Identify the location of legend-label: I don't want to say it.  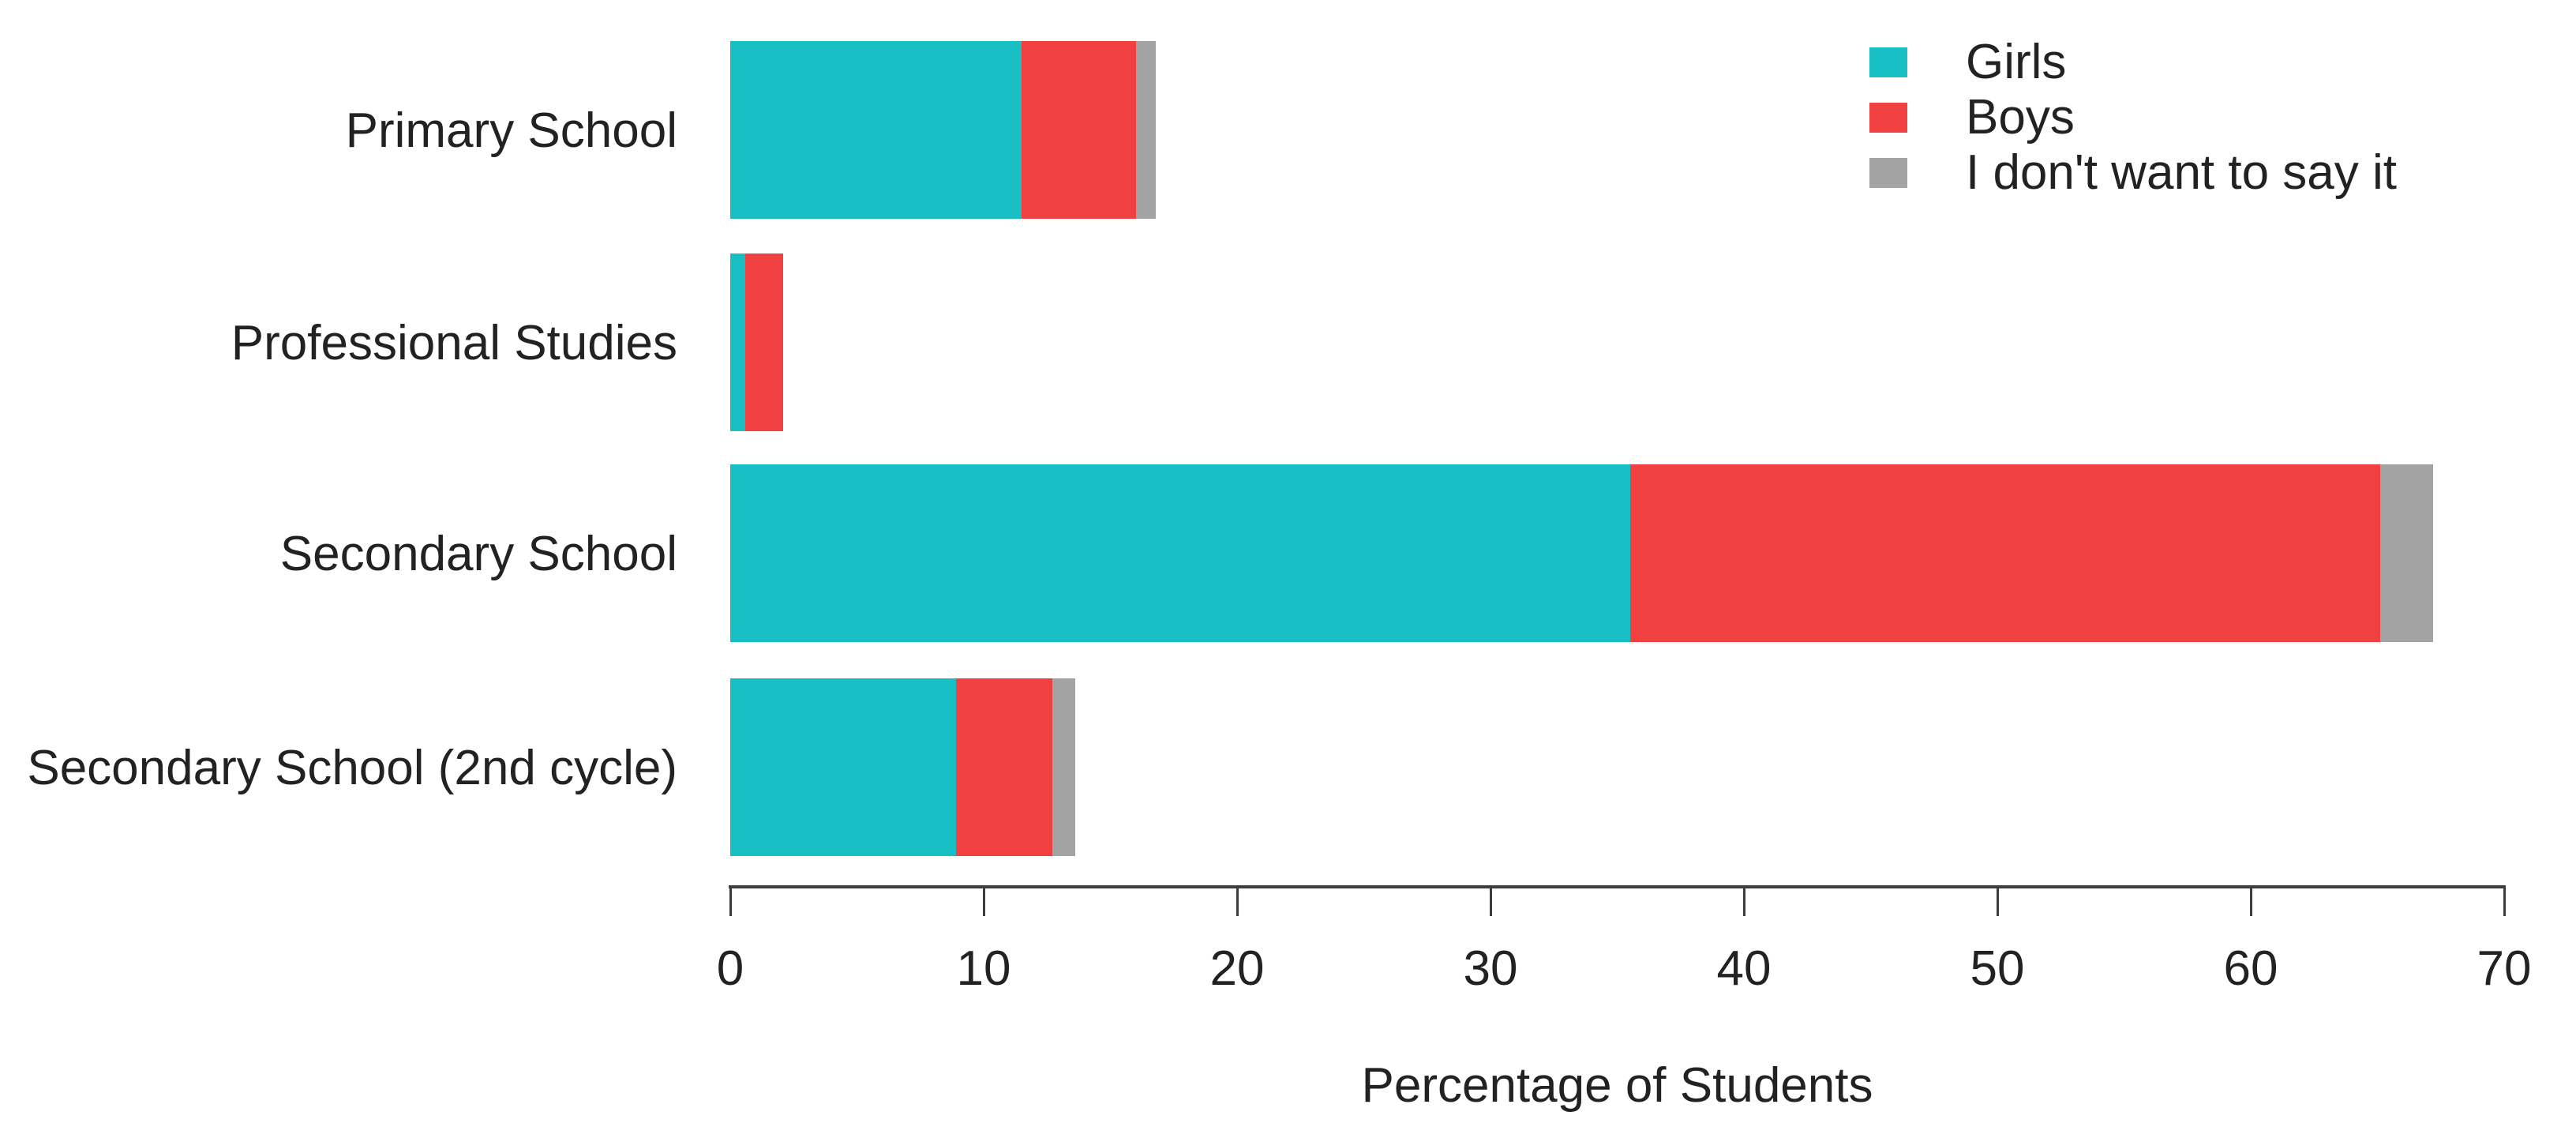
(2182, 172).